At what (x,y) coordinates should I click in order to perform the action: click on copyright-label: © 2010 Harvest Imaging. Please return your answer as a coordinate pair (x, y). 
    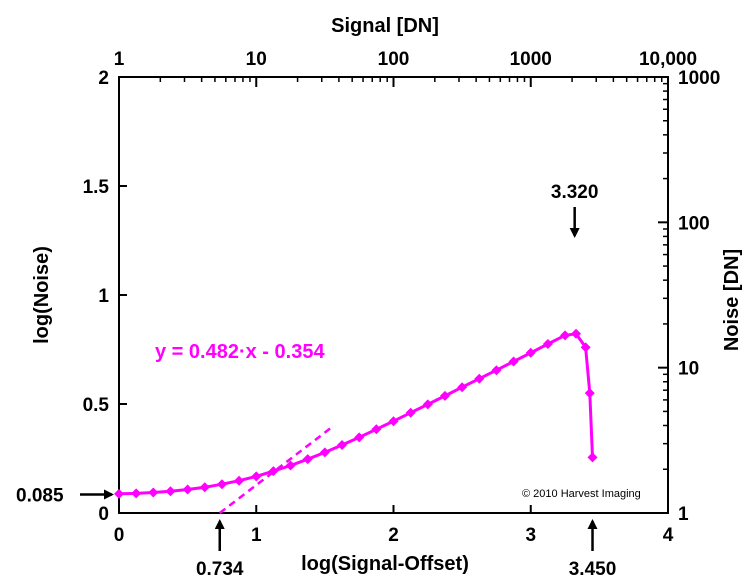
    Looking at the image, I should click on (581, 494).